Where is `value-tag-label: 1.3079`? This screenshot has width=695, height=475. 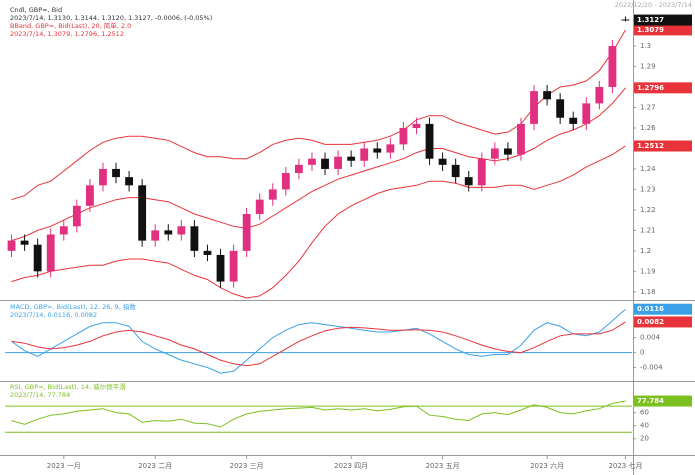
value-tag-label: 1.3079 is located at coordinates (650, 30).